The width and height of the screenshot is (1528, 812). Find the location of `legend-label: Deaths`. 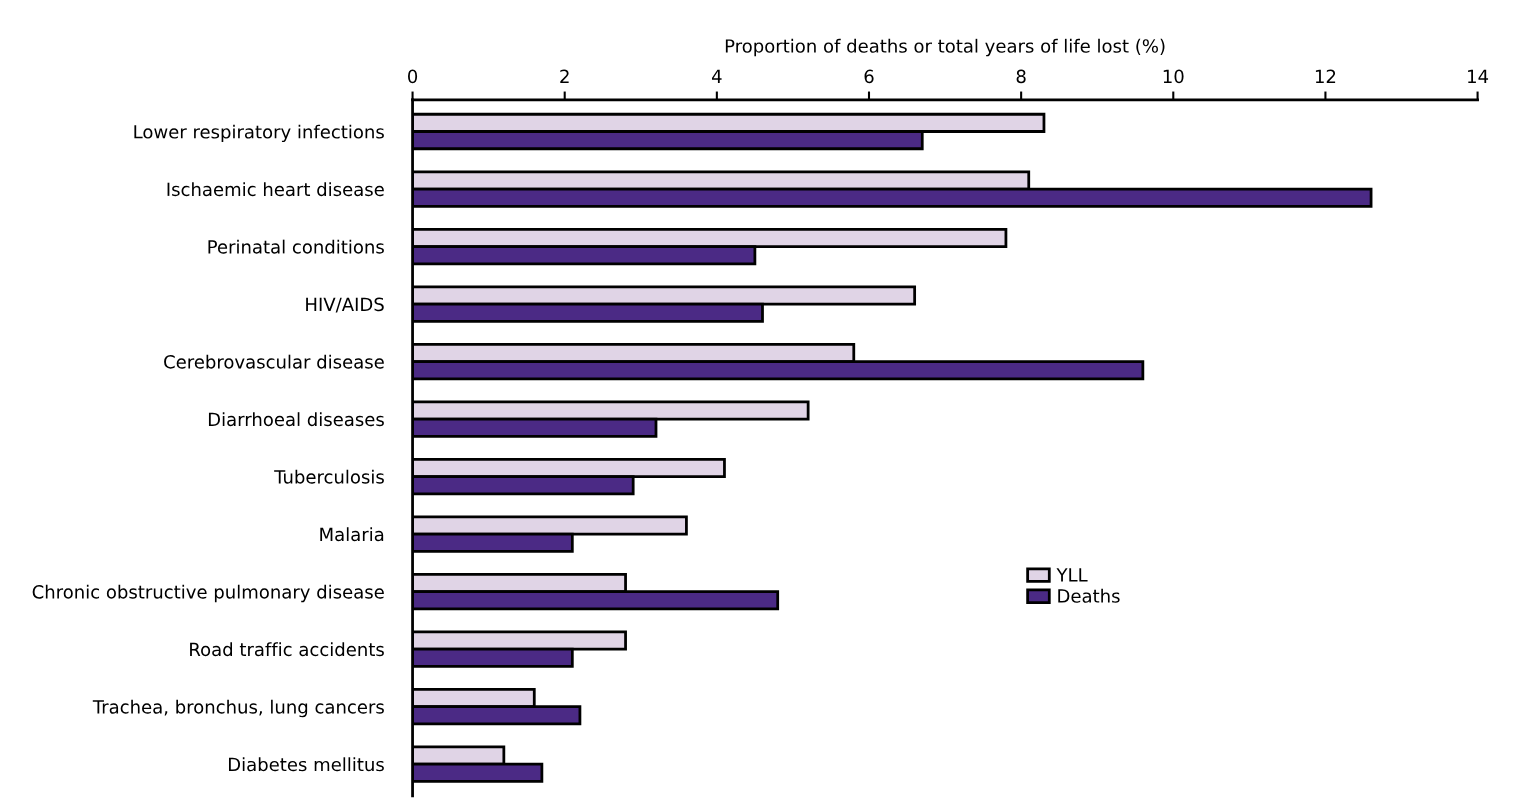

legend-label: Deaths is located at coordinates (1089, 595).